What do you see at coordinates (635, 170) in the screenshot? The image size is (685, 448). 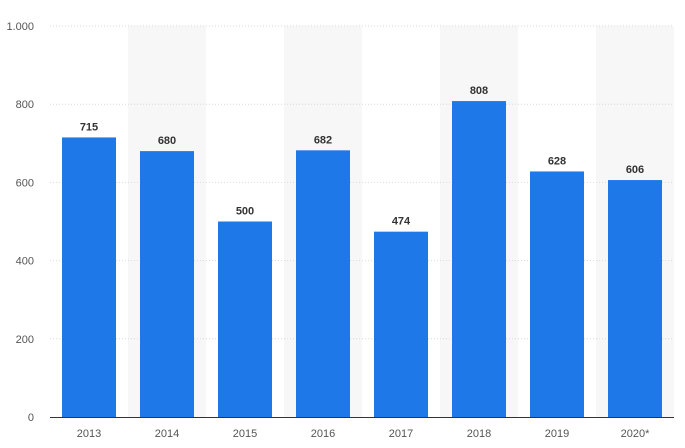 I see `bar-value-label: 606` at bounding box center [635, 170].